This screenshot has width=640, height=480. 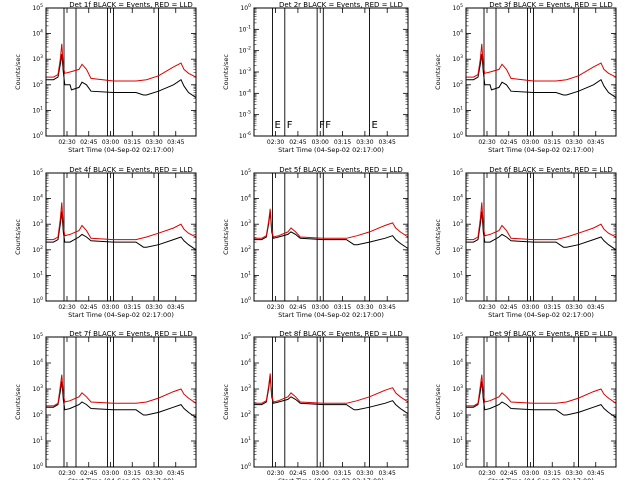 What do you see at coordinates (340, 334) in the screenshot?
I see `panel-title: Det 8f BLACK = Events, RED = LLD` at bounding box center [340, 334].